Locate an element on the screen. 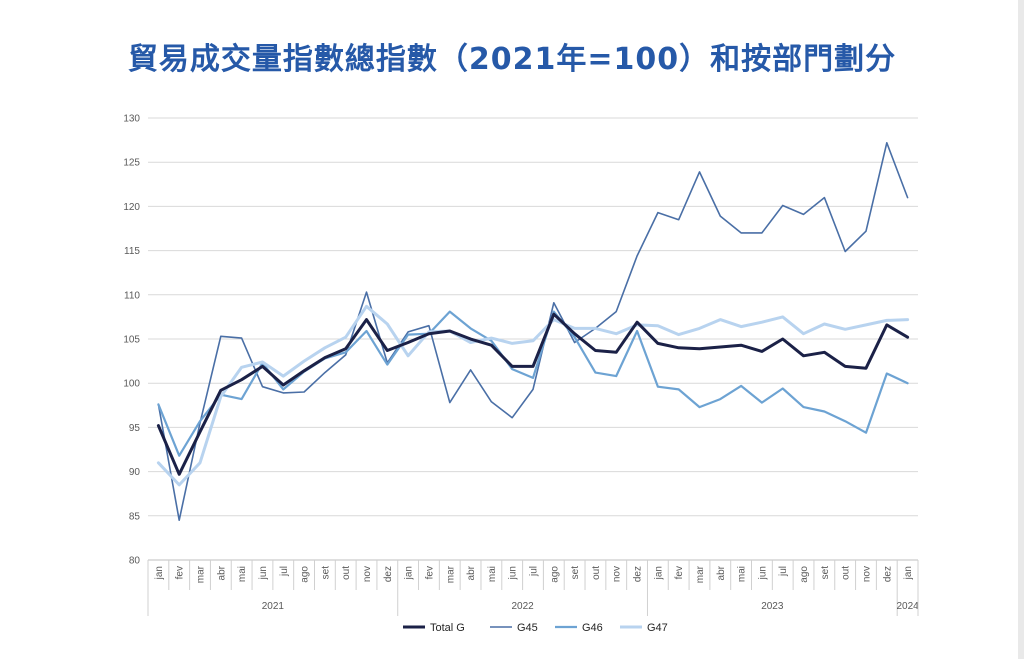  y-tick-label: 110 is located at coordinates (132, 295).